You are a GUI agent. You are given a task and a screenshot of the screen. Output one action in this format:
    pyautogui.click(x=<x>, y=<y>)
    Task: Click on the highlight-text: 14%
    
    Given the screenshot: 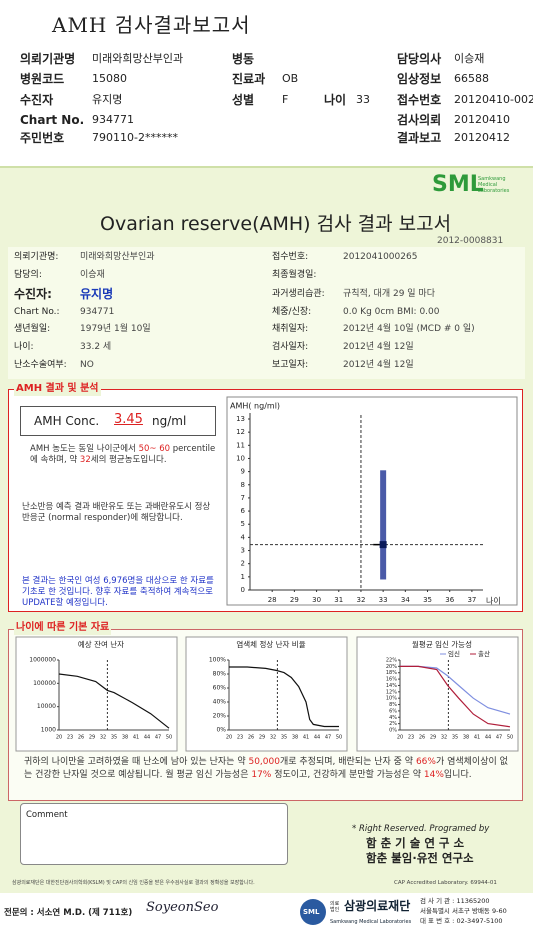 What is the action you would take?
    pyautogui.click(x=433, y=775)
    